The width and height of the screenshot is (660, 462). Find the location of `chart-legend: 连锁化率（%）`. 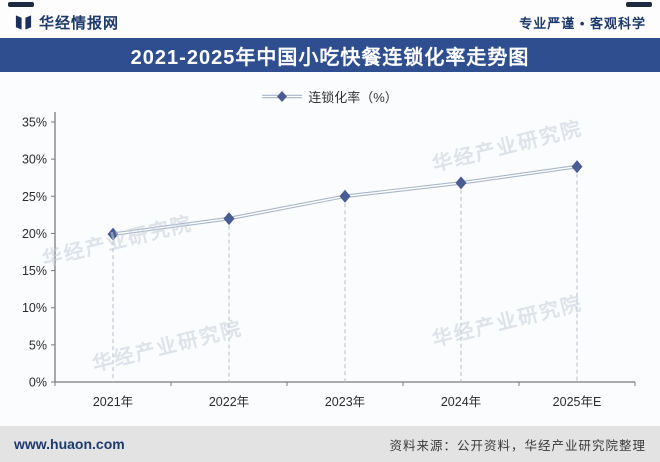

chart-legend: 连锁化率（%） is located at coordinates (330, 96).